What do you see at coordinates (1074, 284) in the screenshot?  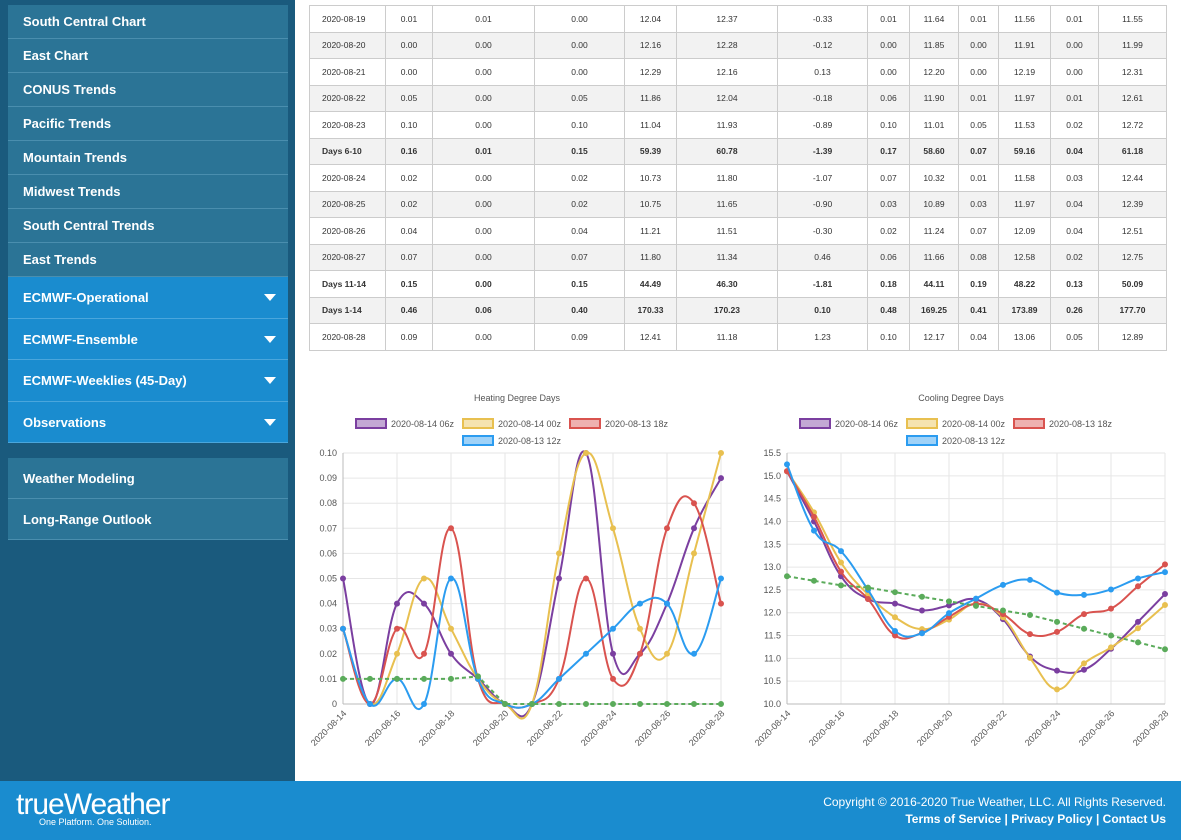 I see `table-cell: 0.13` at bounding box center [1074, 284].